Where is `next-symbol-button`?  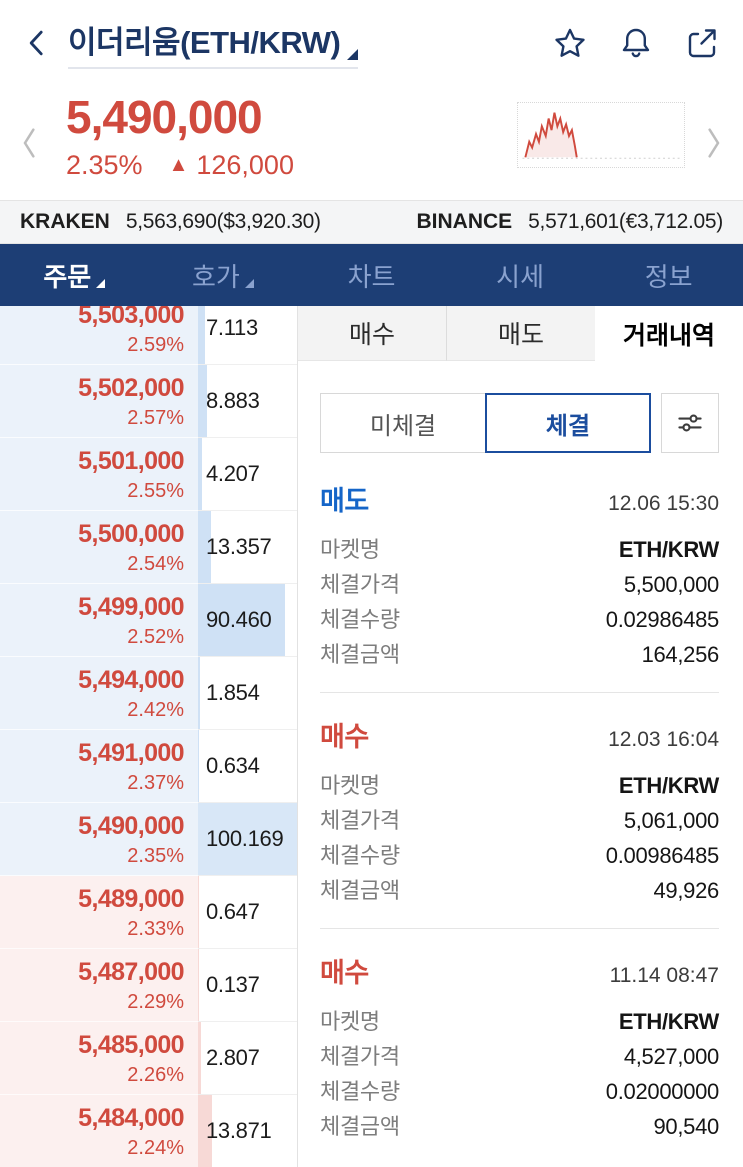 next-symbol-button is located at coordinates (713, 145).